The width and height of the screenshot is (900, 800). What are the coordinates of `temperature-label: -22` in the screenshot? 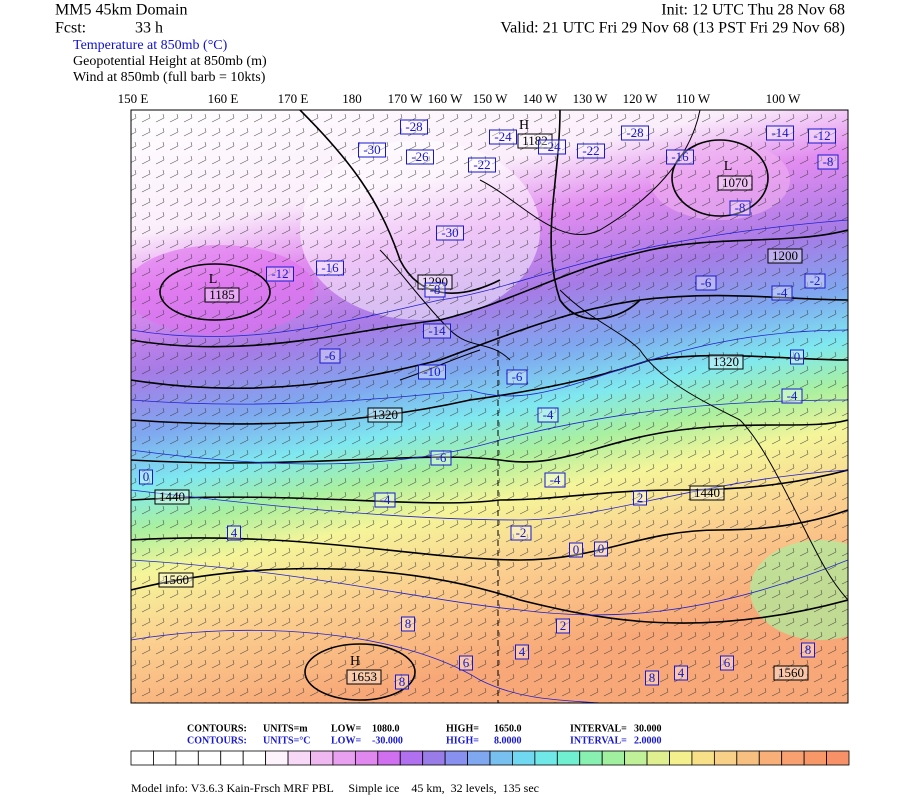 It's located at (590, 150).